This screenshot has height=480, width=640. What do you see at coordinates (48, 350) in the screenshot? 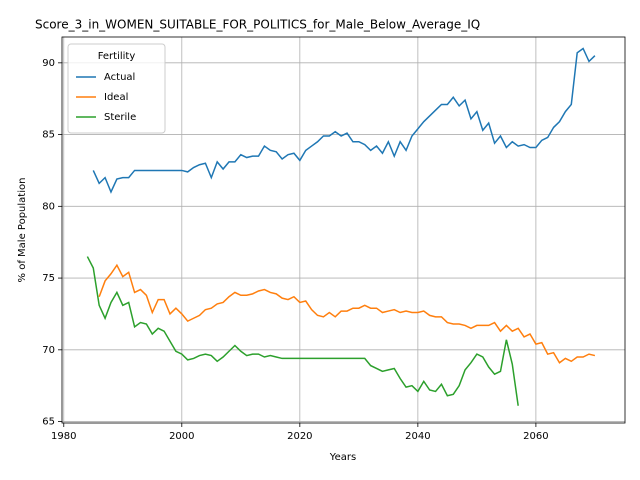
I see `y-tick-label: 70` at bounding box center [48, 350].